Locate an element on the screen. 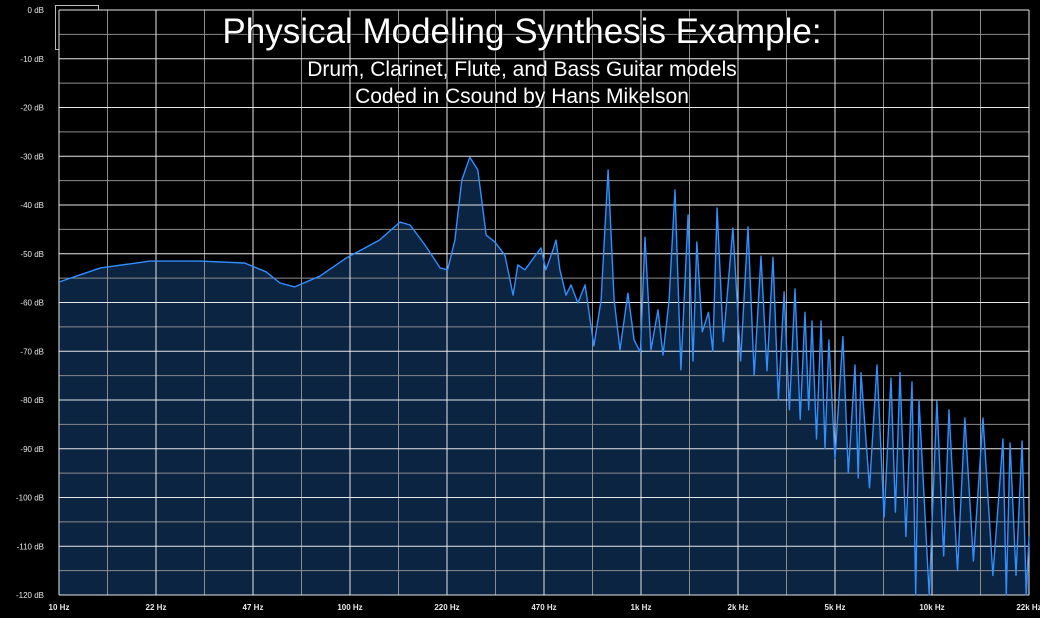 The image size is (1040, 618). y-tick-label: -20 dB is located at coordinates (32, 108).